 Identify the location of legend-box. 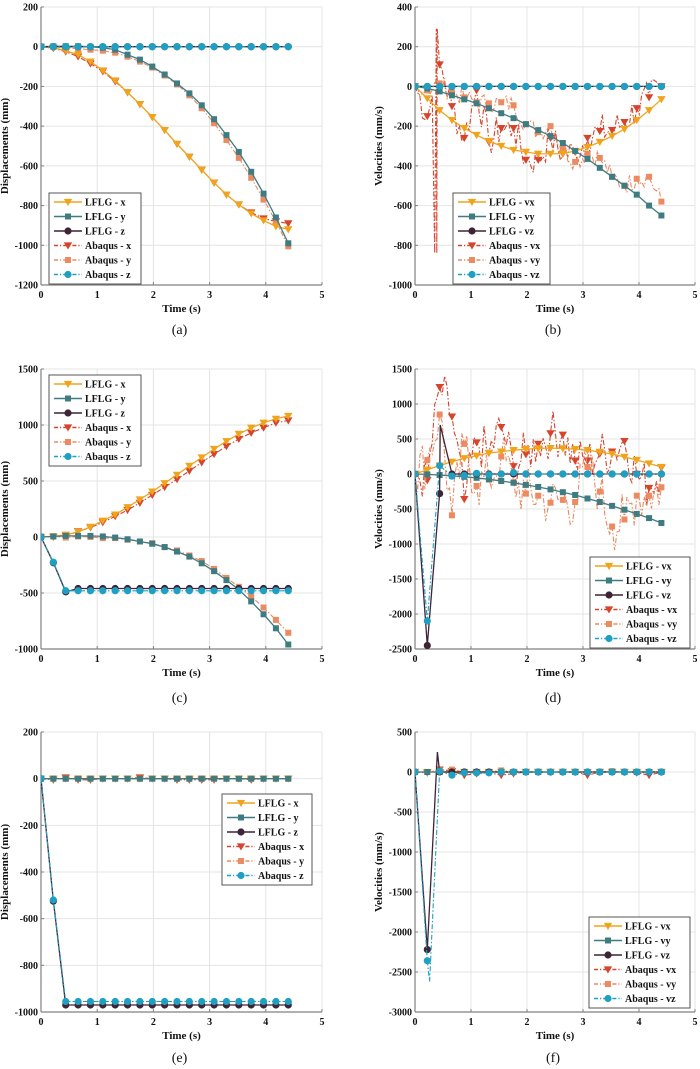
(639, 962).